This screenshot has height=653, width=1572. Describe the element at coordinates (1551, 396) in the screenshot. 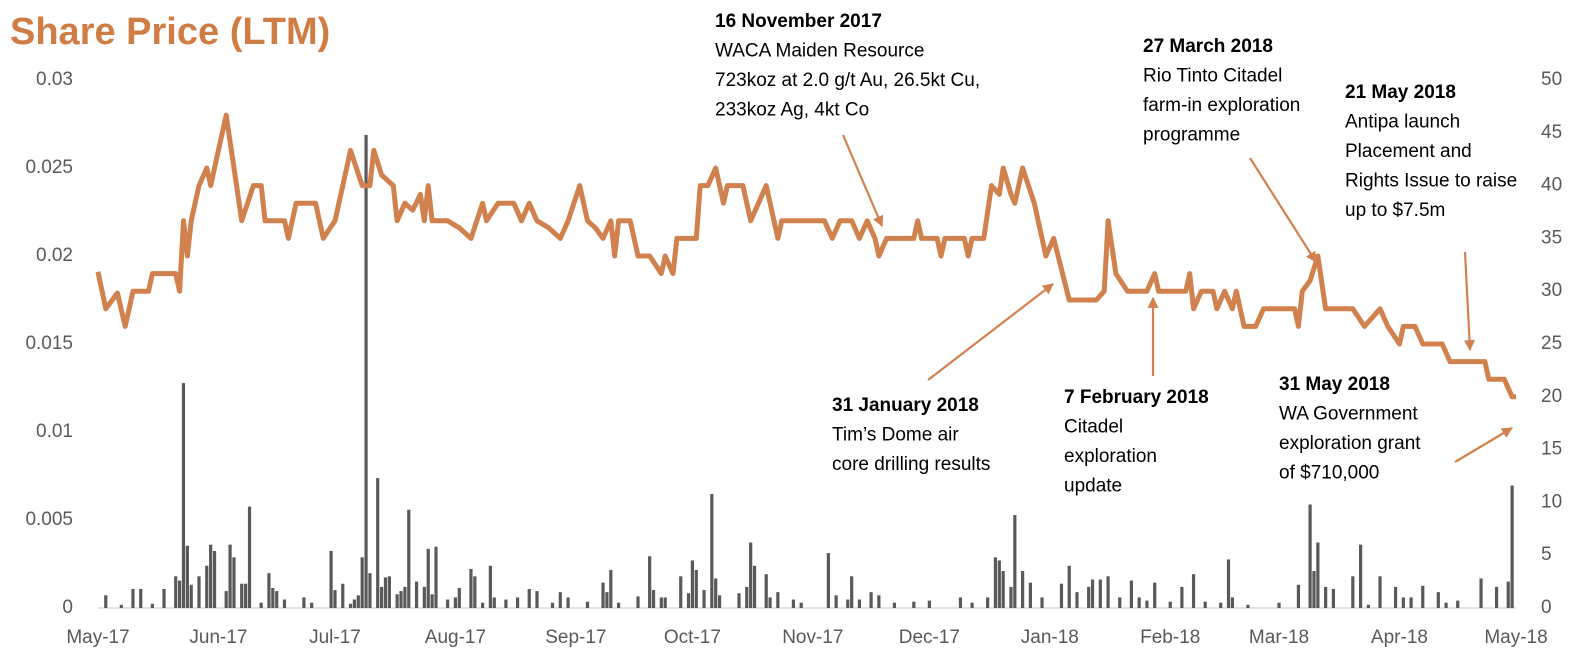

I see `y2-tick-label: 20` at that location.